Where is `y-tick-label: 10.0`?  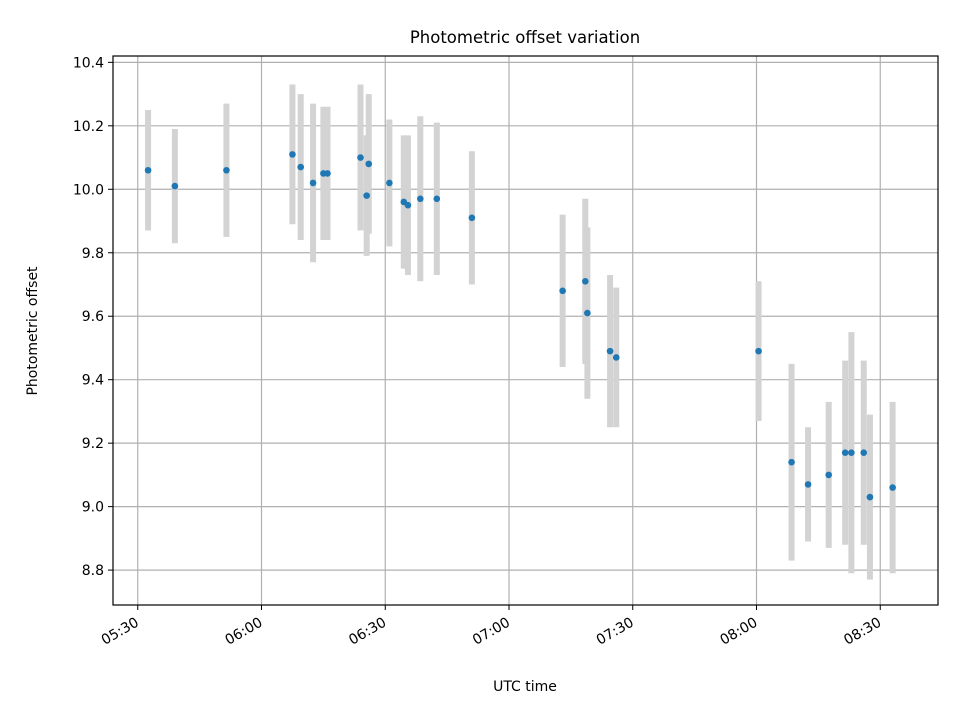
y-tick-label: 10.0 is located at coordinates (88, 190).